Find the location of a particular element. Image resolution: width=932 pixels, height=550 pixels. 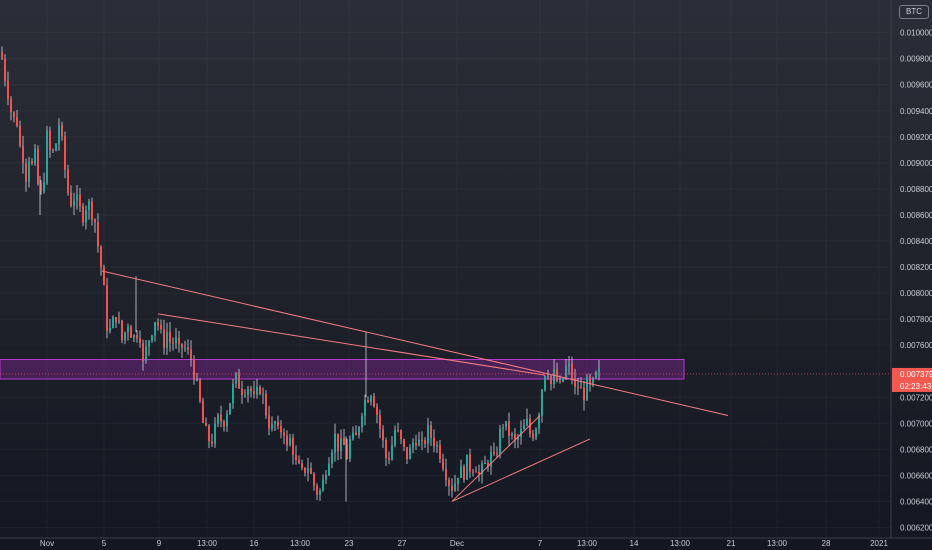

x-tick-label: 2021 is located at coordinates (879, 543).